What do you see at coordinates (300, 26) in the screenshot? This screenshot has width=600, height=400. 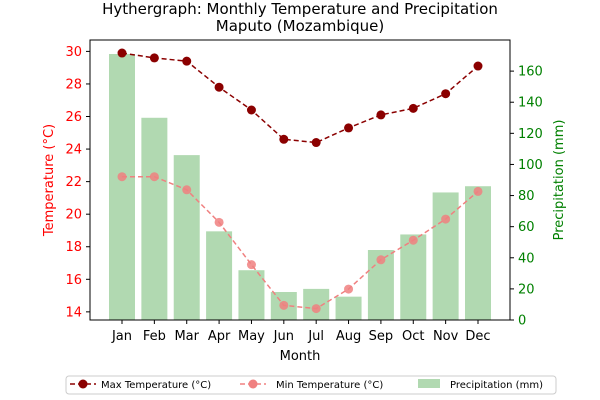 I see `chart-subtitle: Maputo (Mozambique)` at bounding box center [300, 26].